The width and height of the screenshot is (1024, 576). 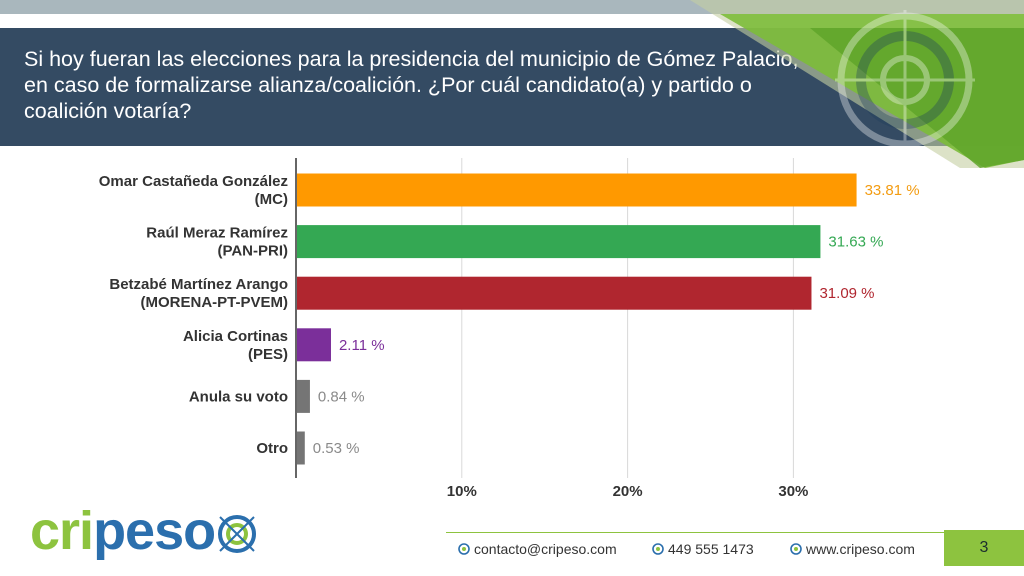 I want to click on page-number-box, so click(x=984, y=548).